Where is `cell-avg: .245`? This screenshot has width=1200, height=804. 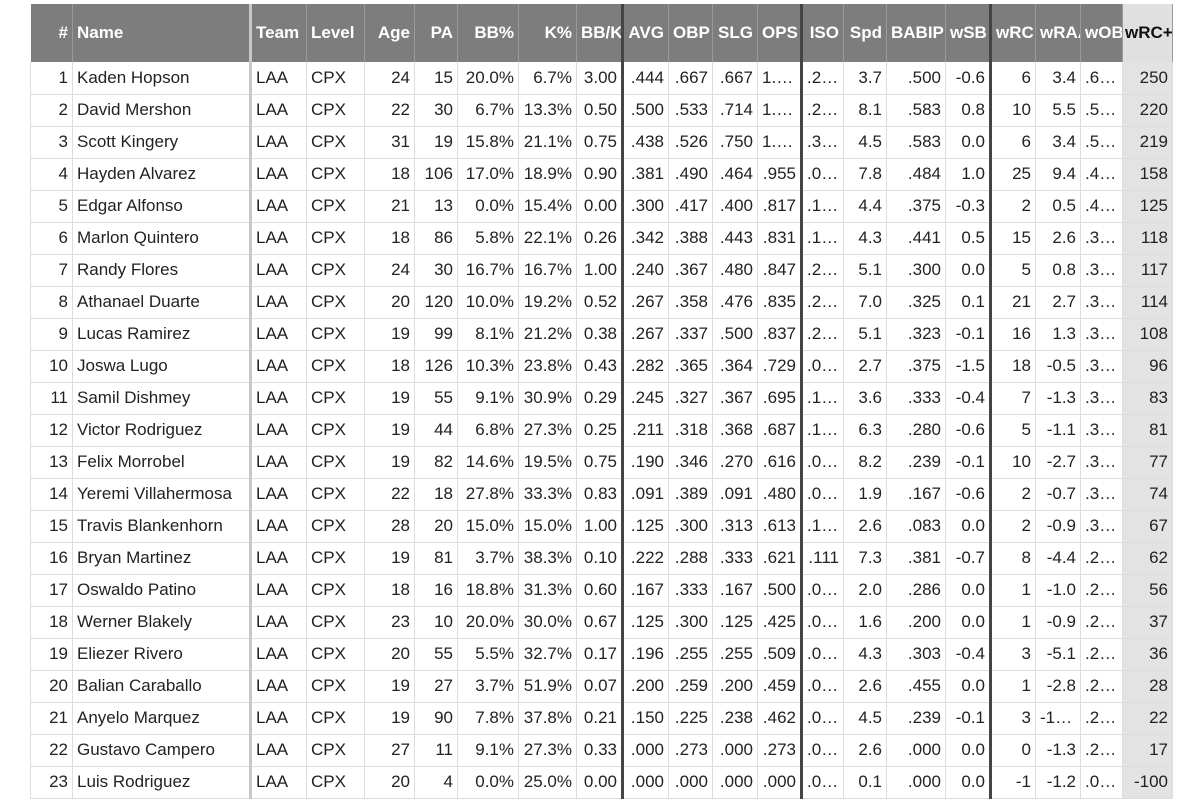
cell-avg: .245 is located at coordinates (645, 398).